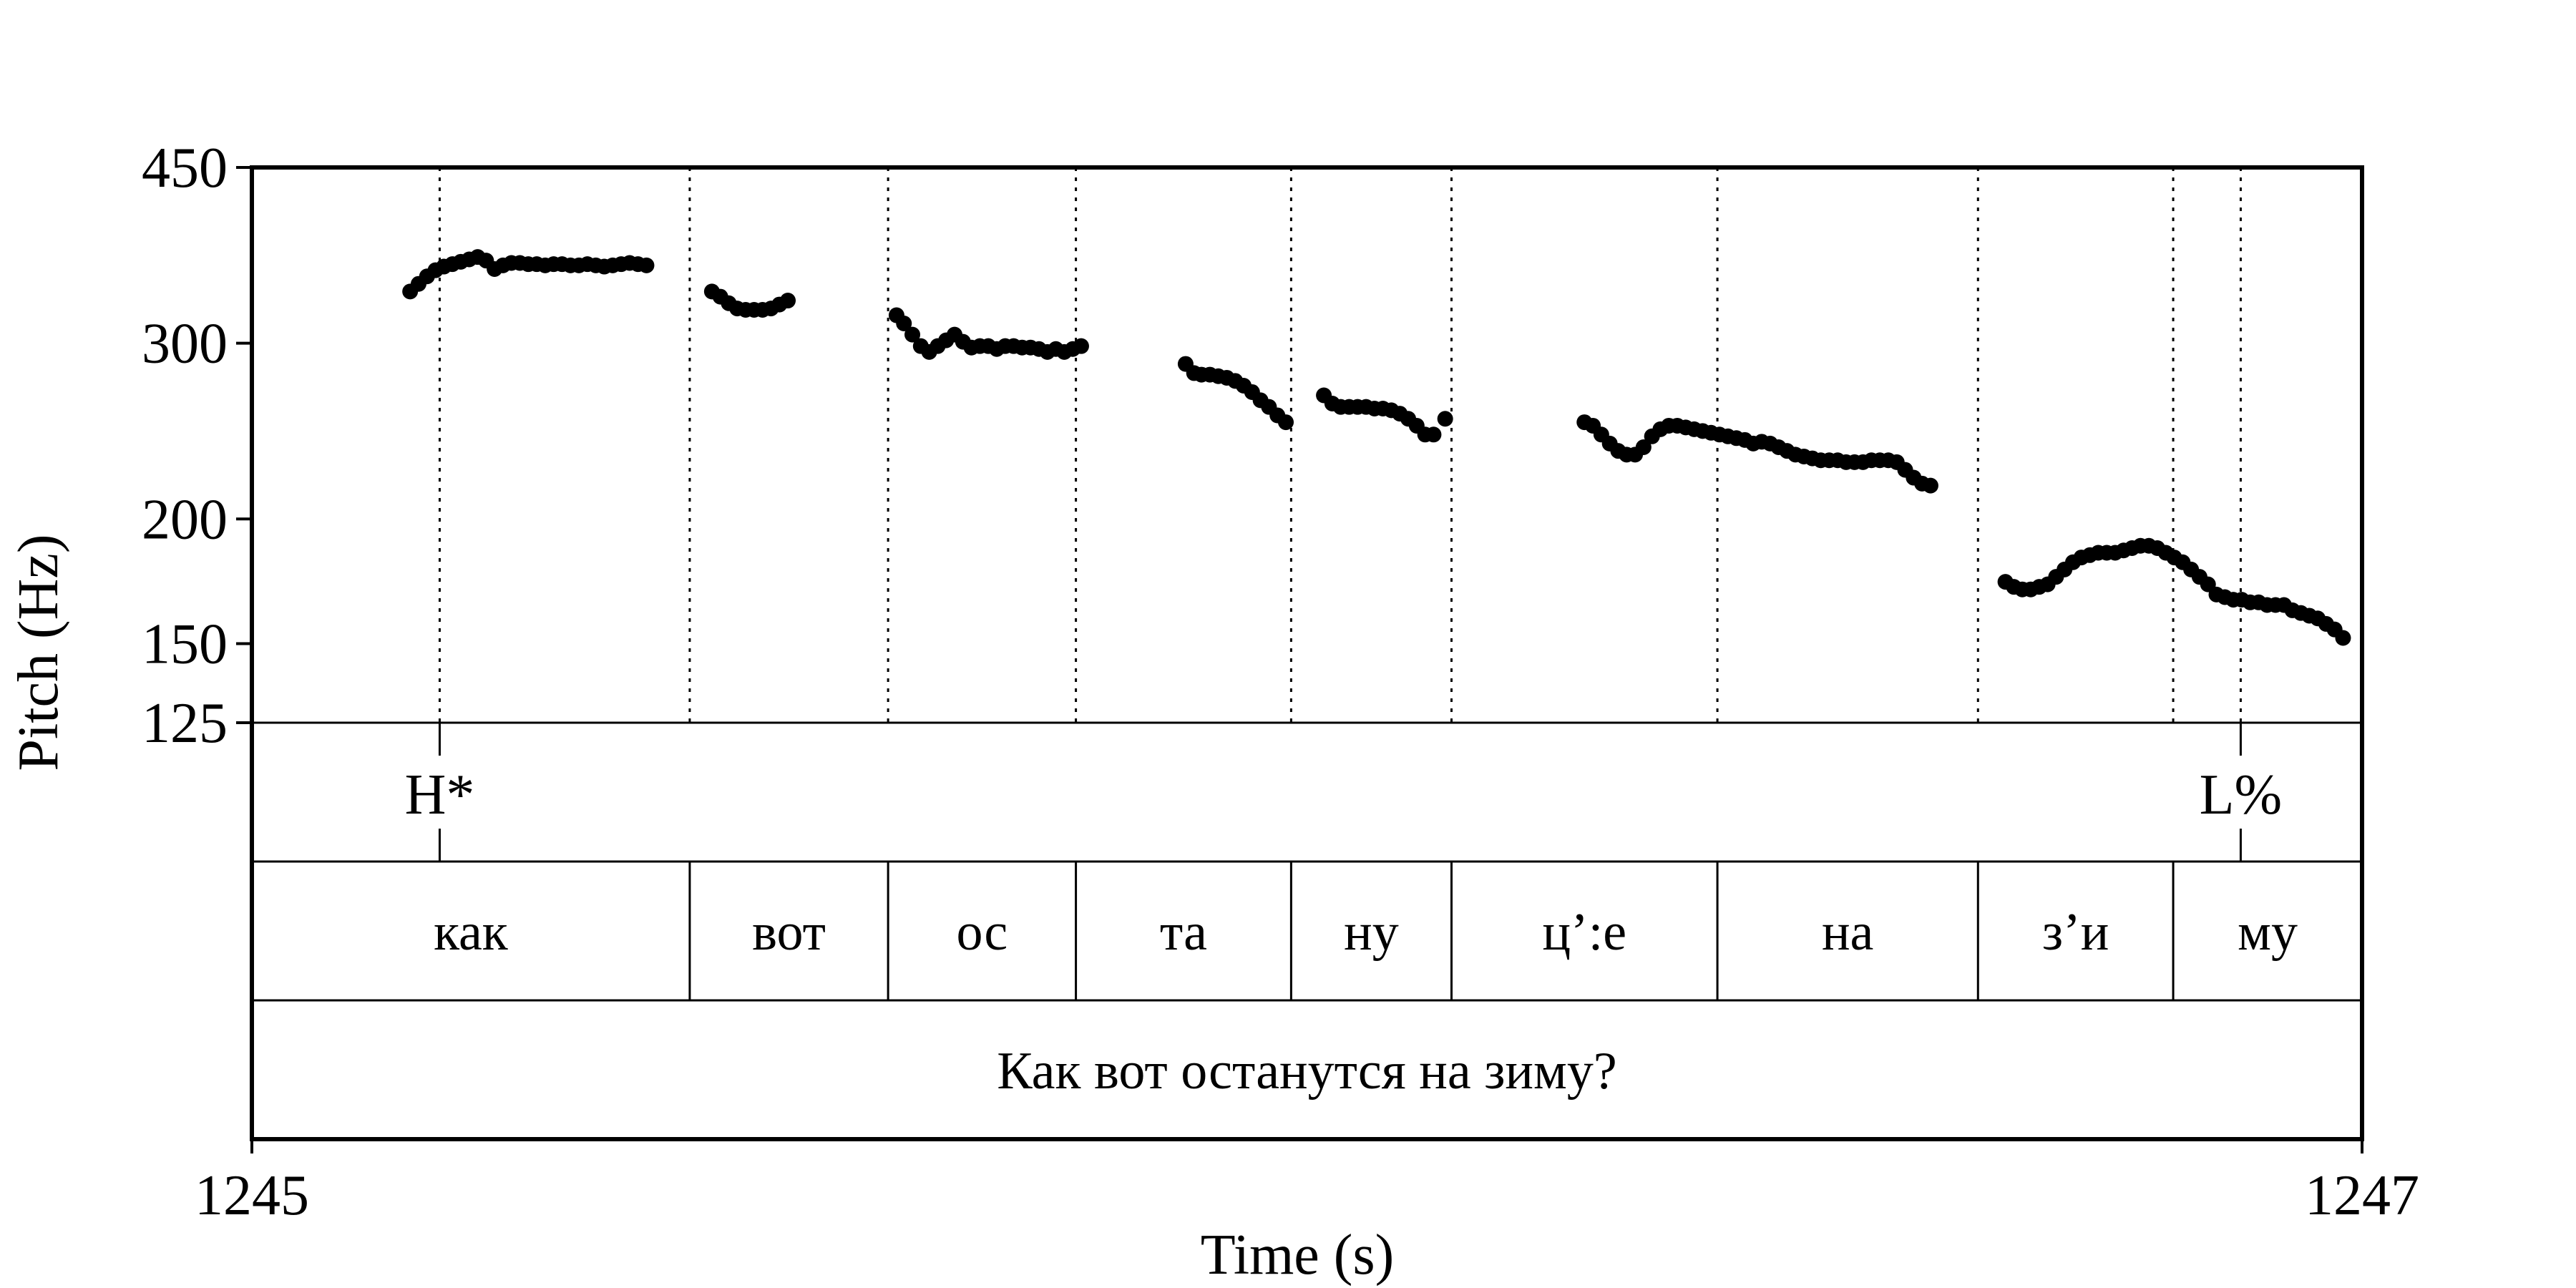  I want to click on x-tick-label: 1245, so click(252, 1195).